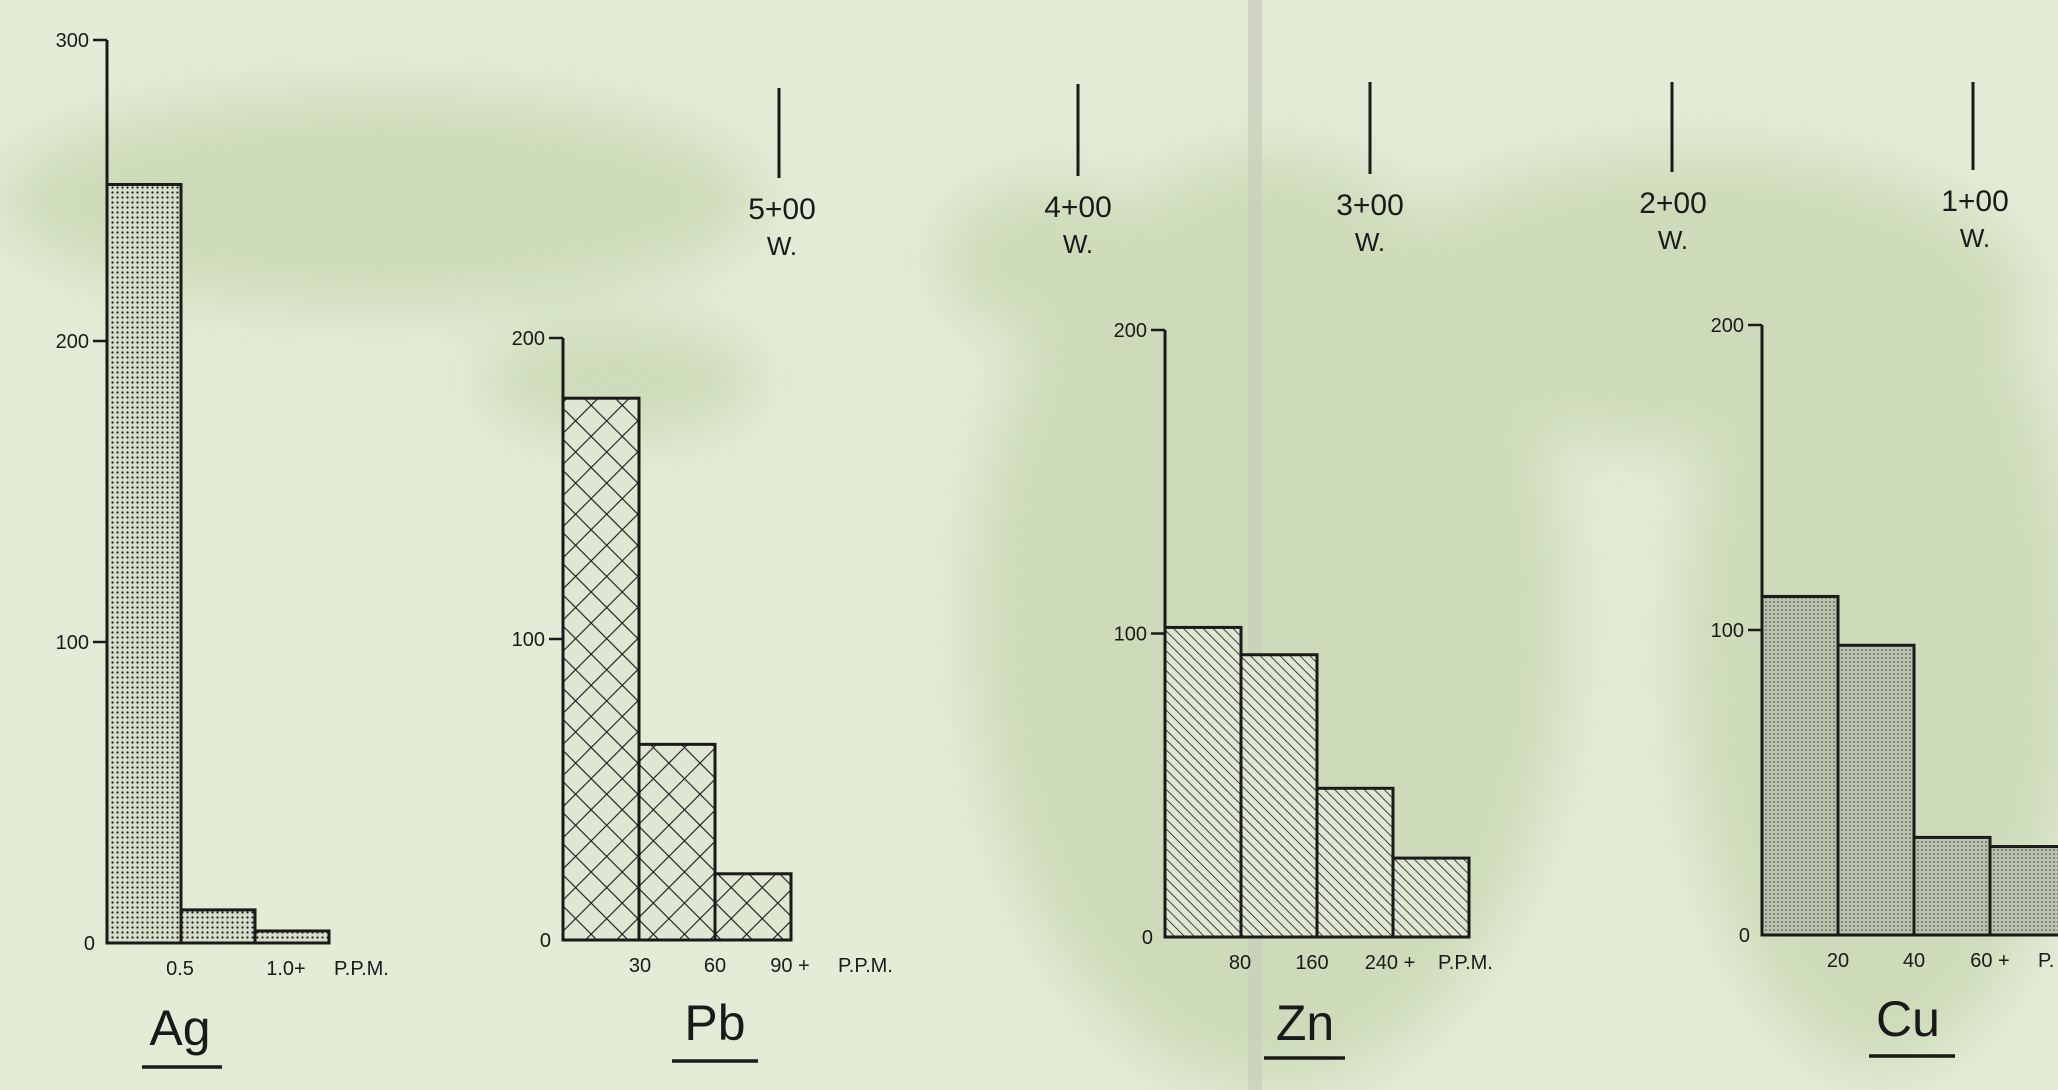 The image size is (2058, 1090). I want to click on station-label: 1+00, so click(1975, 201).